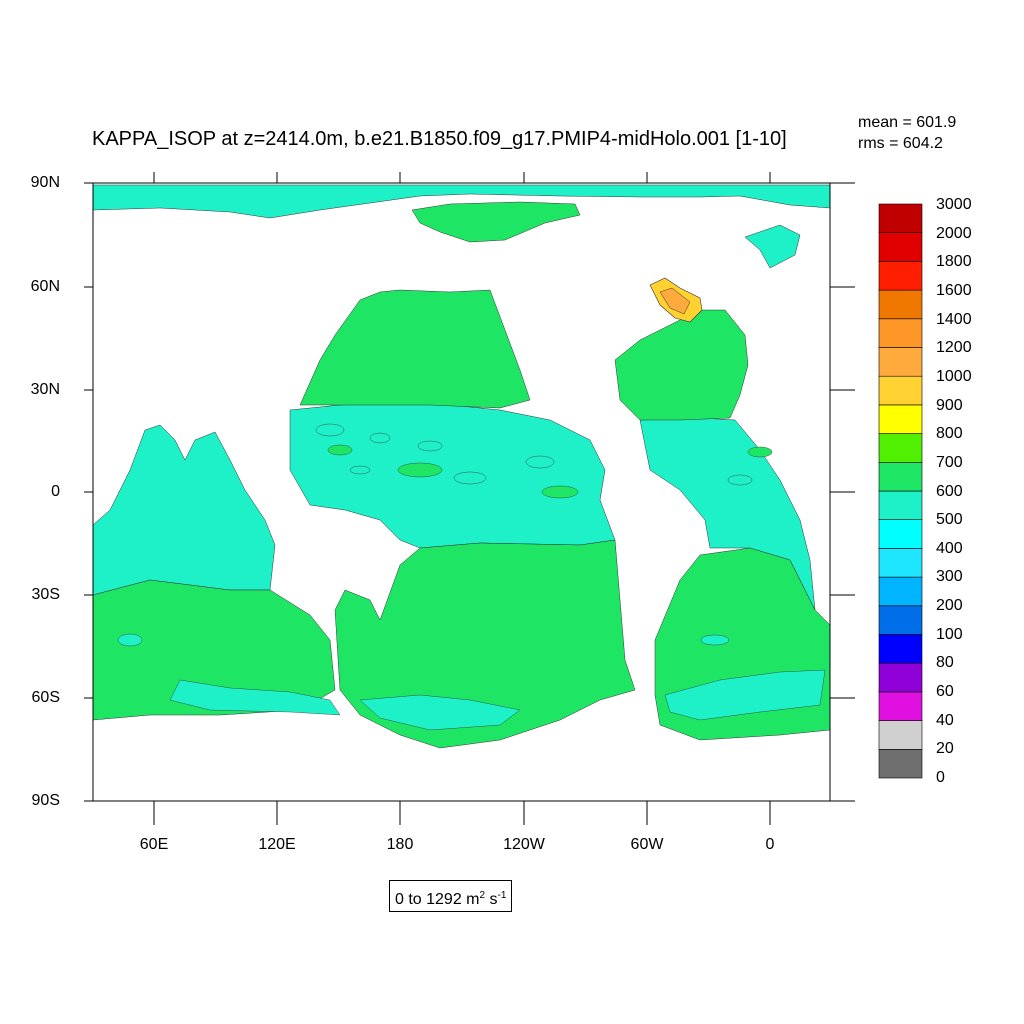 The height and width of the screenshot is (1024, 1024). What do you see at coordinates (954, 290) in the screenshot?
I see `colorbar-label: 1600` at bounding box center [954, 290].